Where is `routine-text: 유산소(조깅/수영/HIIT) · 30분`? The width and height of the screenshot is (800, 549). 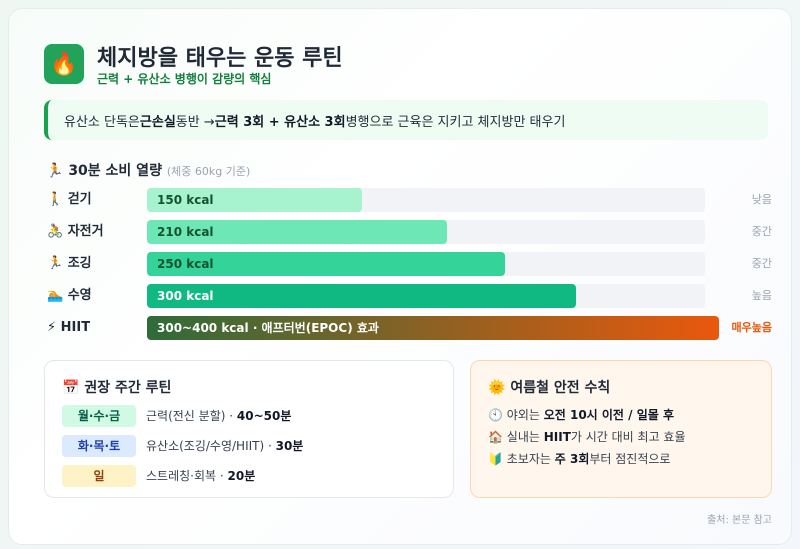 routine-text: 유산소(조깅/수영/HIIT) · 30분 is located at coordinates (224, 446).